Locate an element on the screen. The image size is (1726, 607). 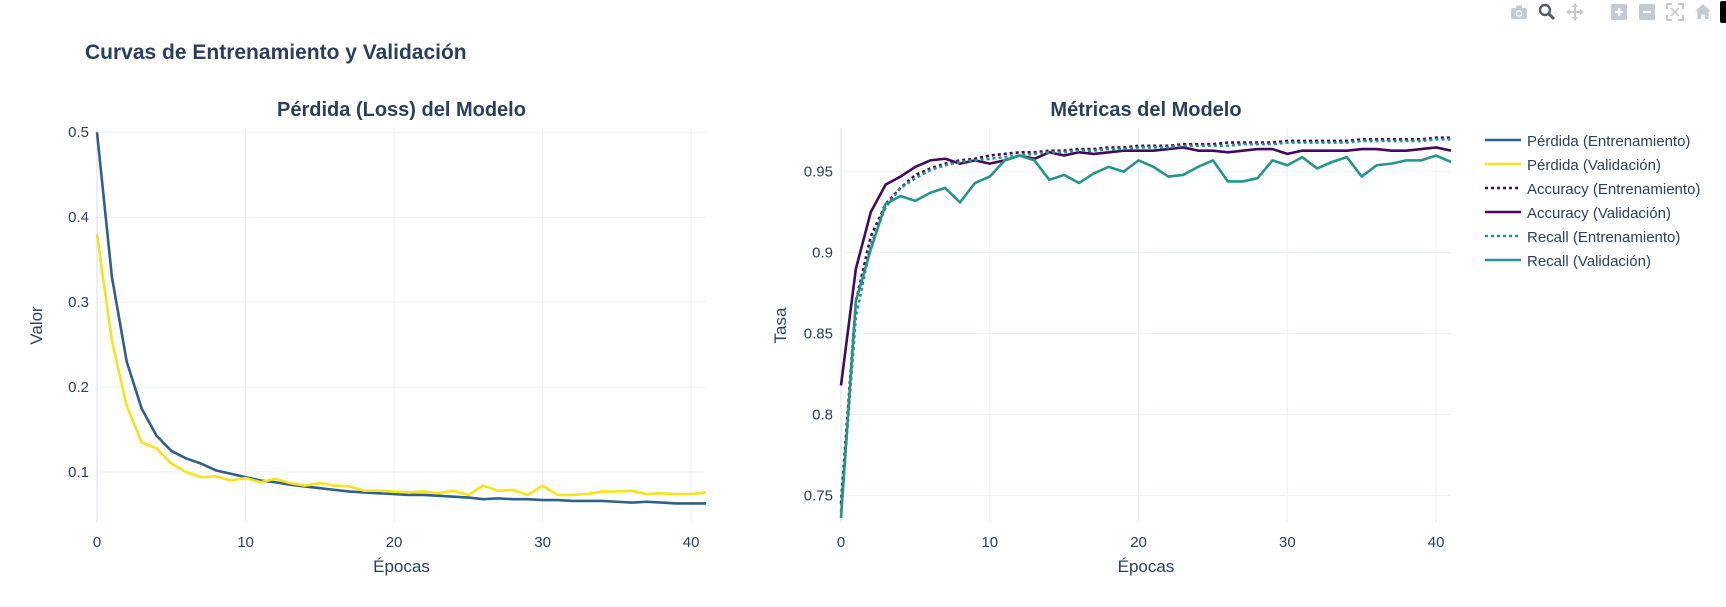
y-tick-label: 0.3 is located at coordinates (78, 302).